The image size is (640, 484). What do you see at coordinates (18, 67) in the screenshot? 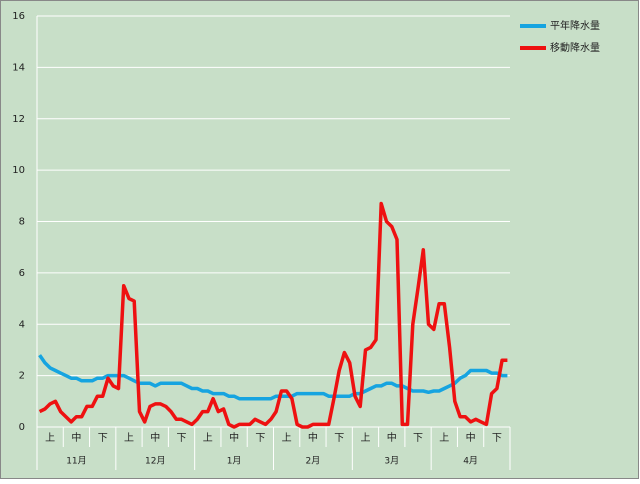
I see `y-tick-label: 14` at bounding box center [18, 67].